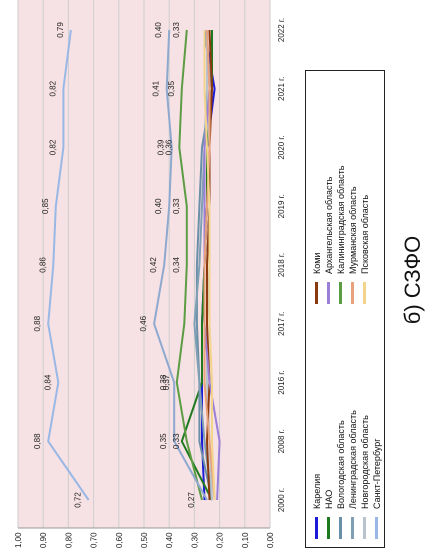 This screenshot has height=560, width=430. Describe the element at coordinates (270, 540) in the screenshot. I see `value-tick-label: 0,00` at that location.